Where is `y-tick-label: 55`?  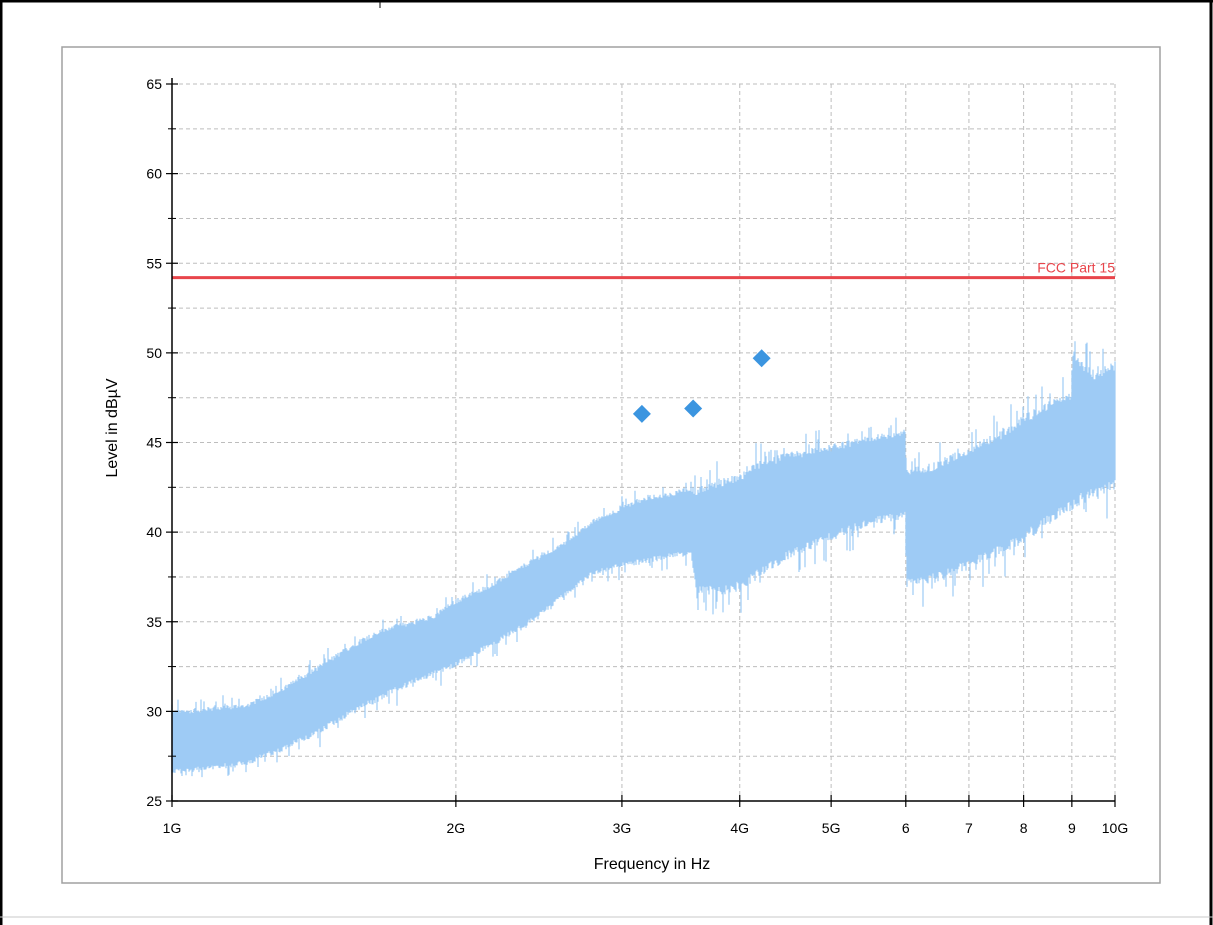
y-tick-label: 55 is located at coordinates (154, 263).